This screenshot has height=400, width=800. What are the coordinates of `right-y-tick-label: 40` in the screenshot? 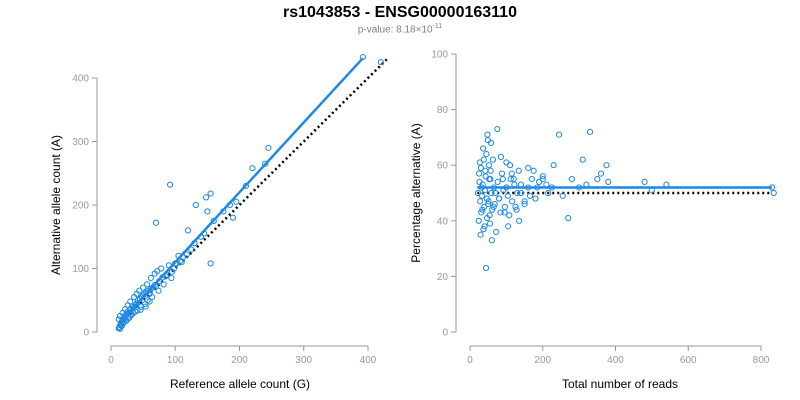 It's located at (443, 221).